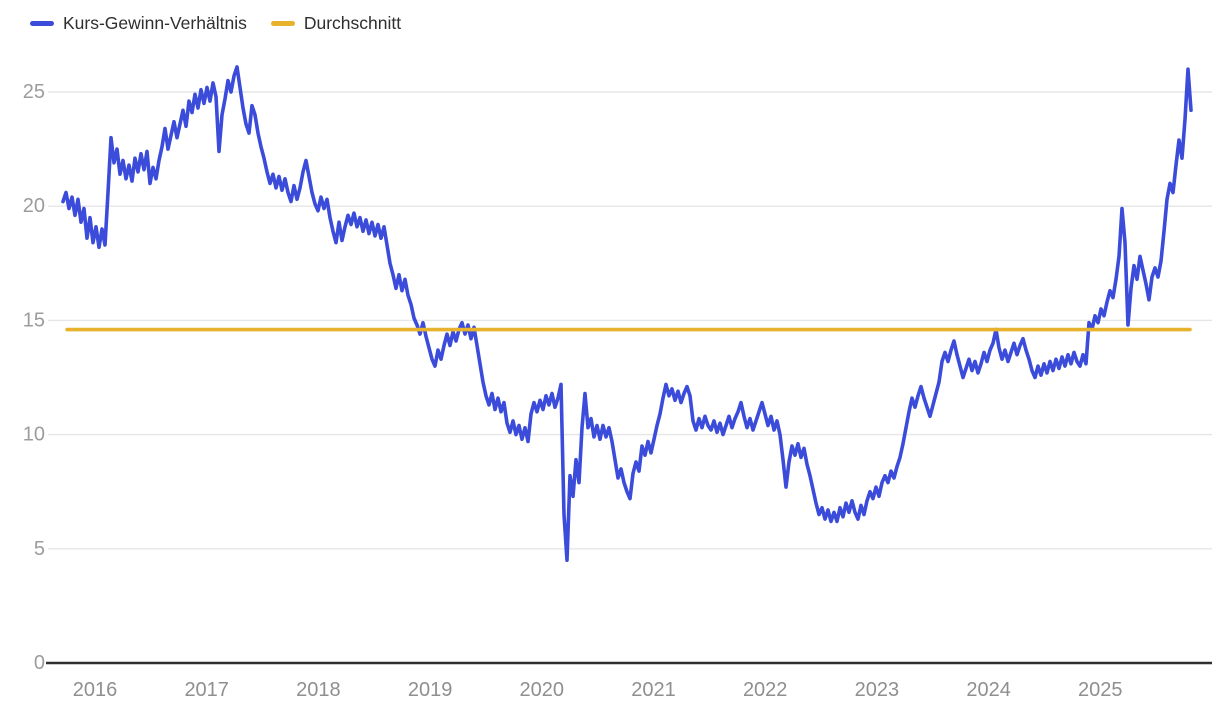 The width and height of the screenshot is (1220, 712). What do you see at coordinates (34, 435) in the screenshot?
I see `y-tick-label-10: 10` at bounding box center [34, 435].